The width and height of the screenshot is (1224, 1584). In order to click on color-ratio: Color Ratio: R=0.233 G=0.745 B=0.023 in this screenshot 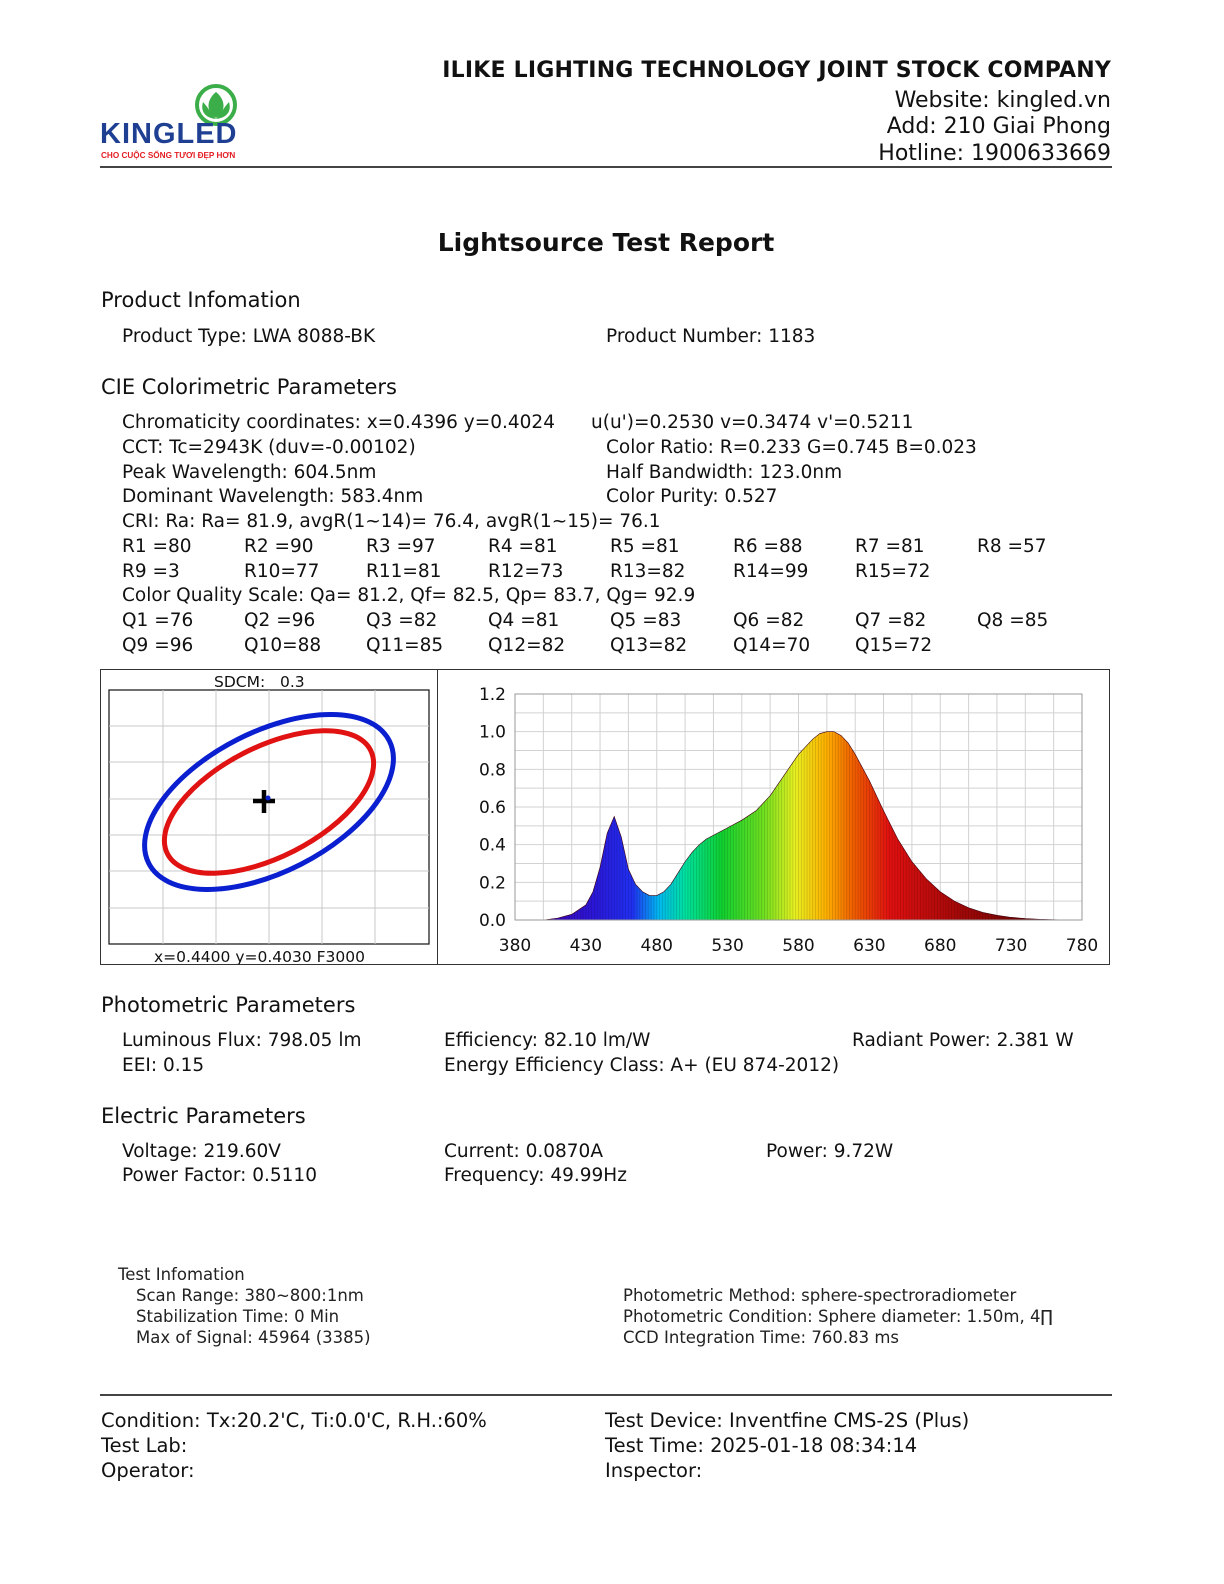, I will do `click(791, 447)`.